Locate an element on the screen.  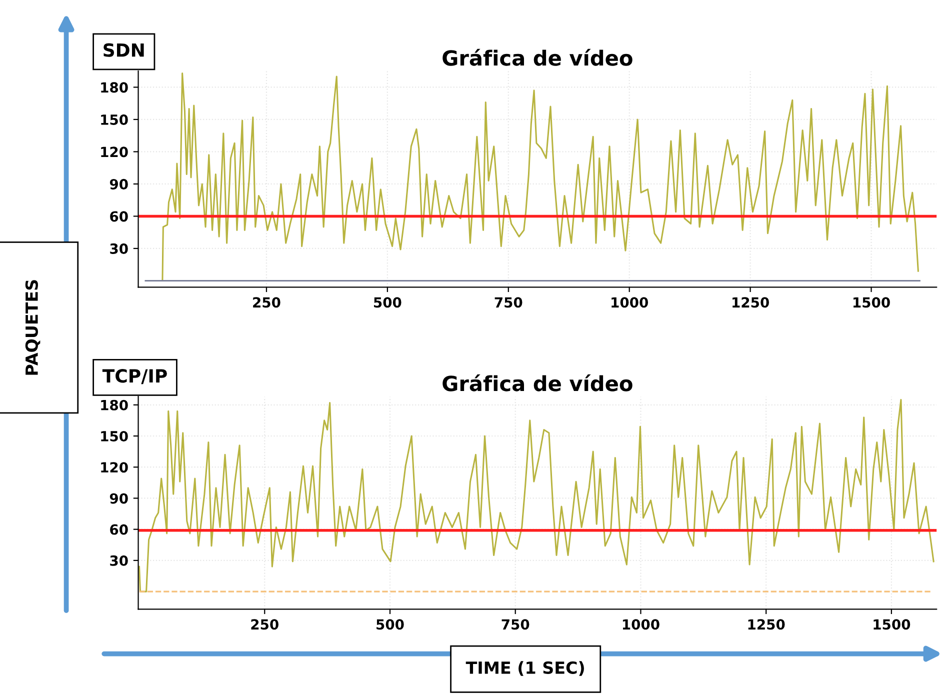
x-axis-title: TIME (1 SEC) is located at coordinates (525, 668).